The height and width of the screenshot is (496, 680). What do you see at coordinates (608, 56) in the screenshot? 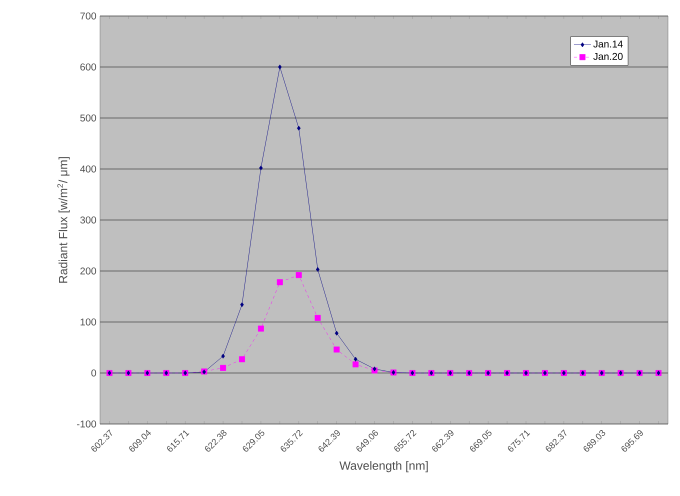
I see `legend-label: Jan.20` at bounding box center [608, 56].